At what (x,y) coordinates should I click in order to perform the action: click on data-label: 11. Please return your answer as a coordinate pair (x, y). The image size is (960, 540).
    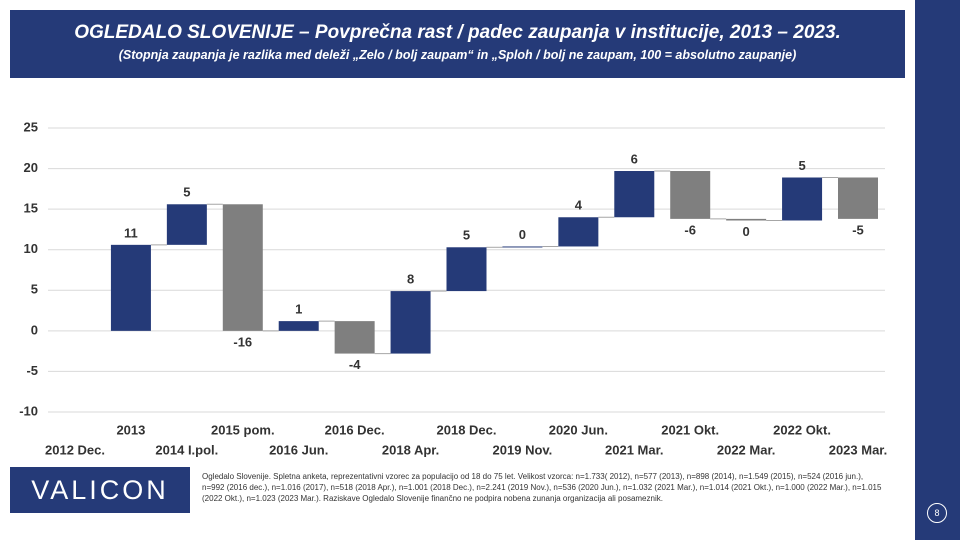
    Looking at the image, I should click on (131, 232).